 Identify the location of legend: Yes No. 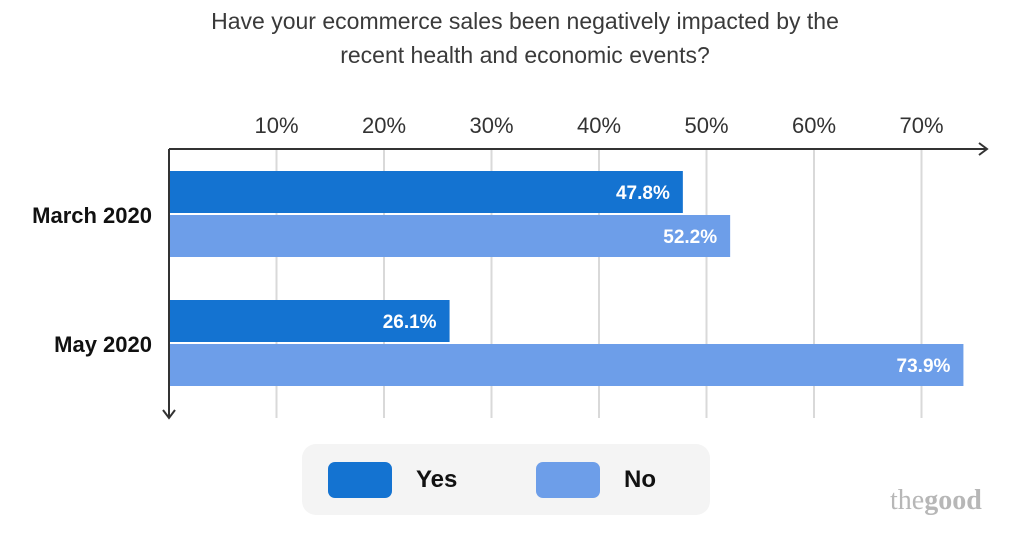
(506, 479).